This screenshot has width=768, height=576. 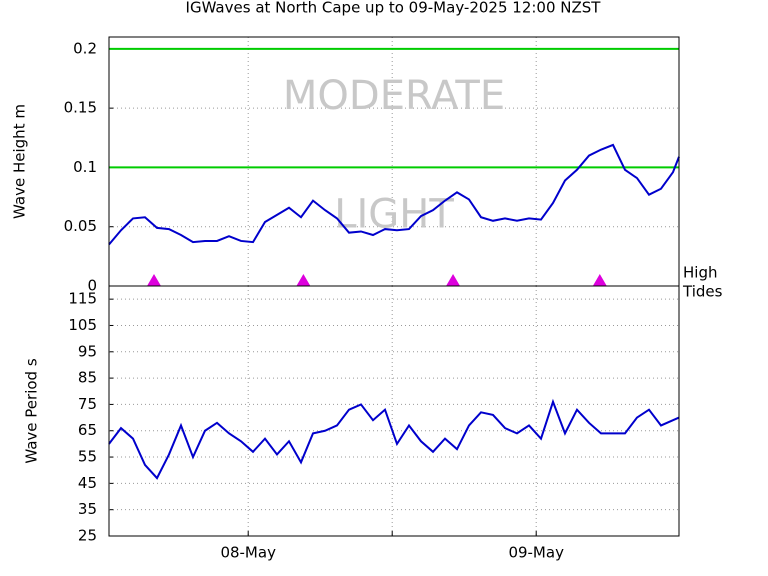 What do you see at coordinates (536, 553) in the screenshot?
I see `x-tick-label: 09-May` at bounding box center [536, 553].